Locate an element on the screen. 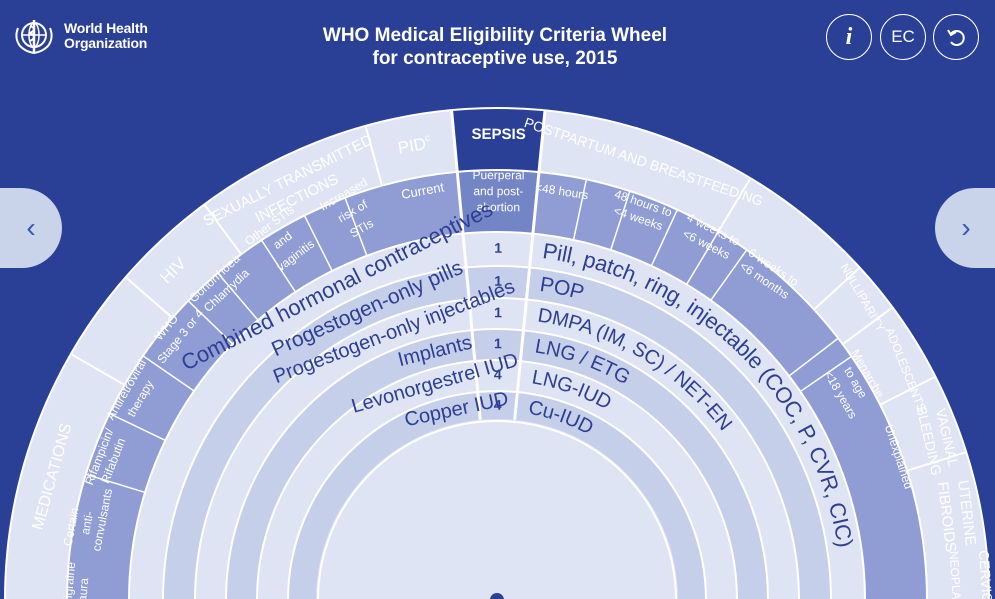  org-name-line2: Organization is located at coordinates (106, 43).